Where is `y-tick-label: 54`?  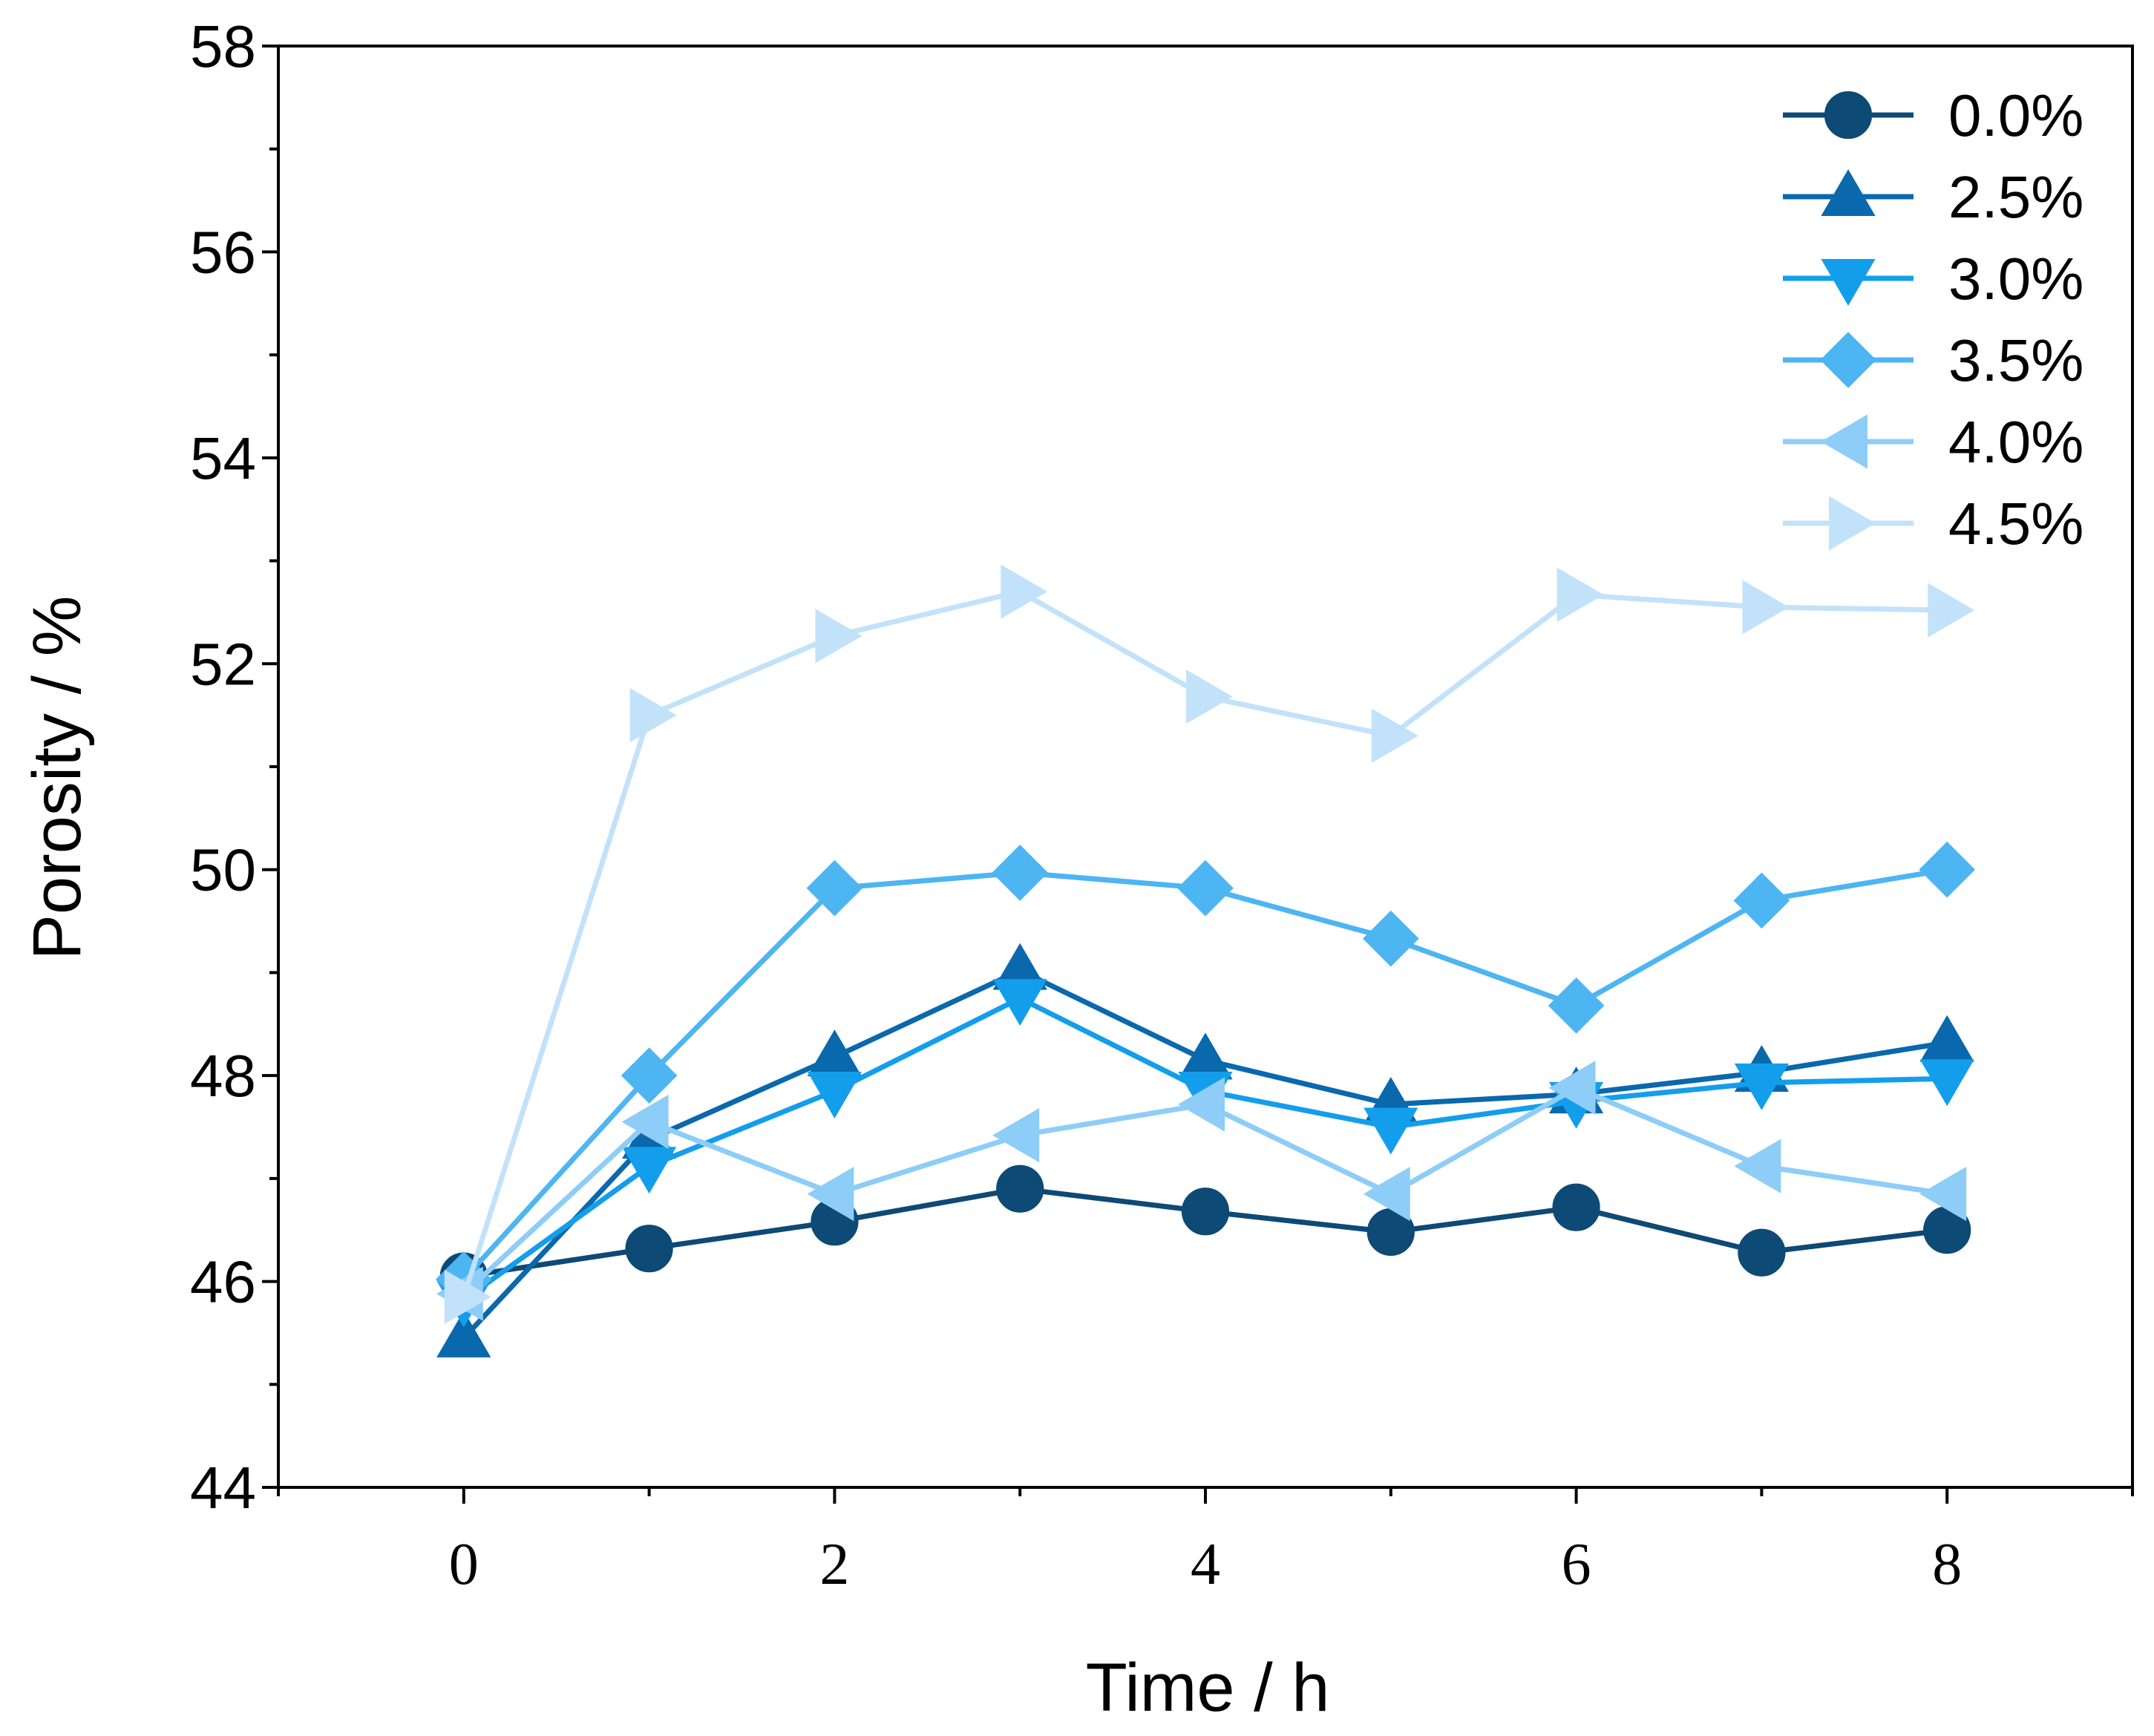
y-tick-label: 54 is located at coordinates (223, 458).